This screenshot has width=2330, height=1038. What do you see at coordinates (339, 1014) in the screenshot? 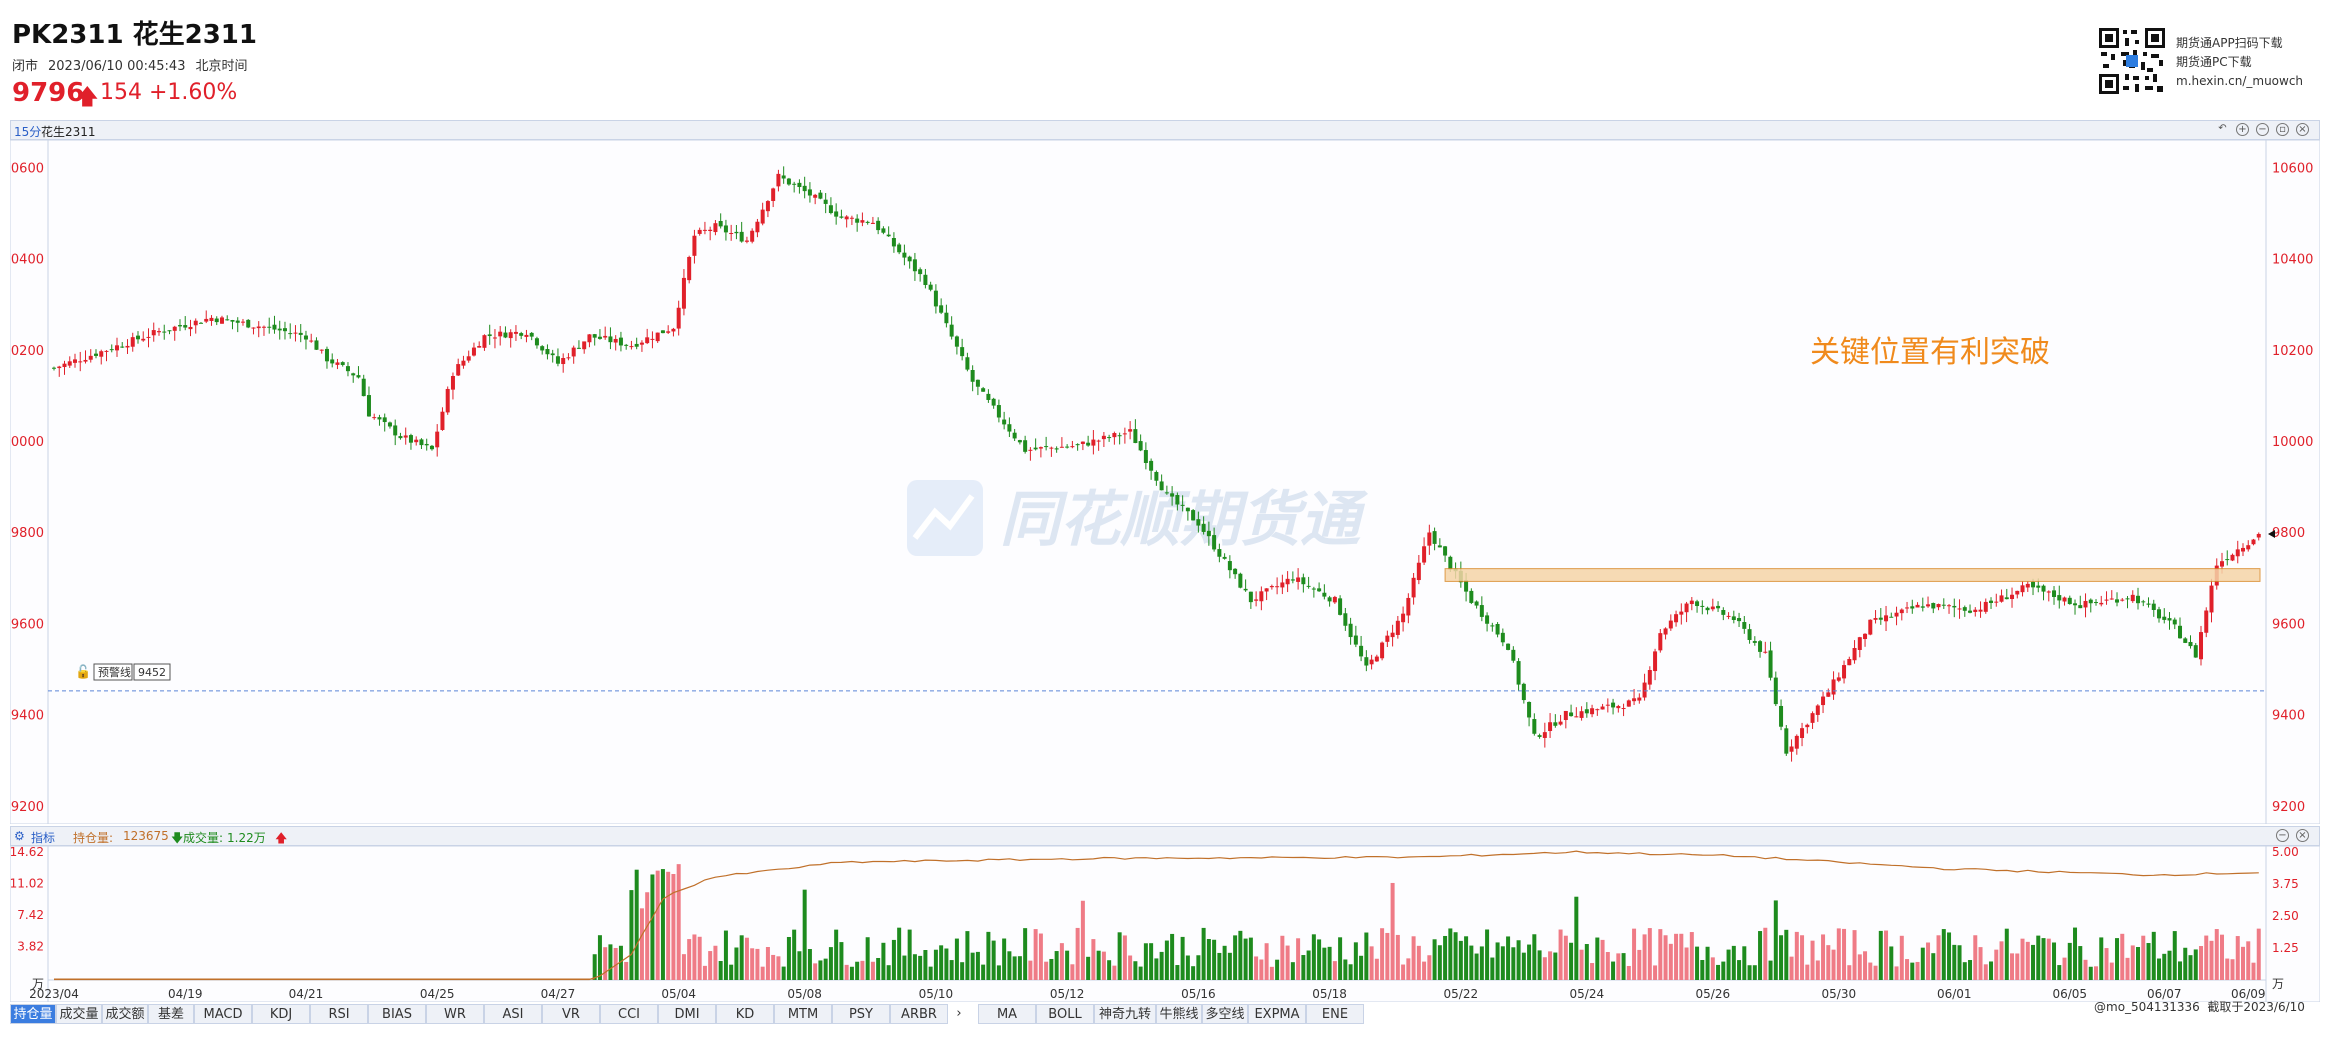
I see `tab-rsi: RSI` at bounding box center [339, 1014].